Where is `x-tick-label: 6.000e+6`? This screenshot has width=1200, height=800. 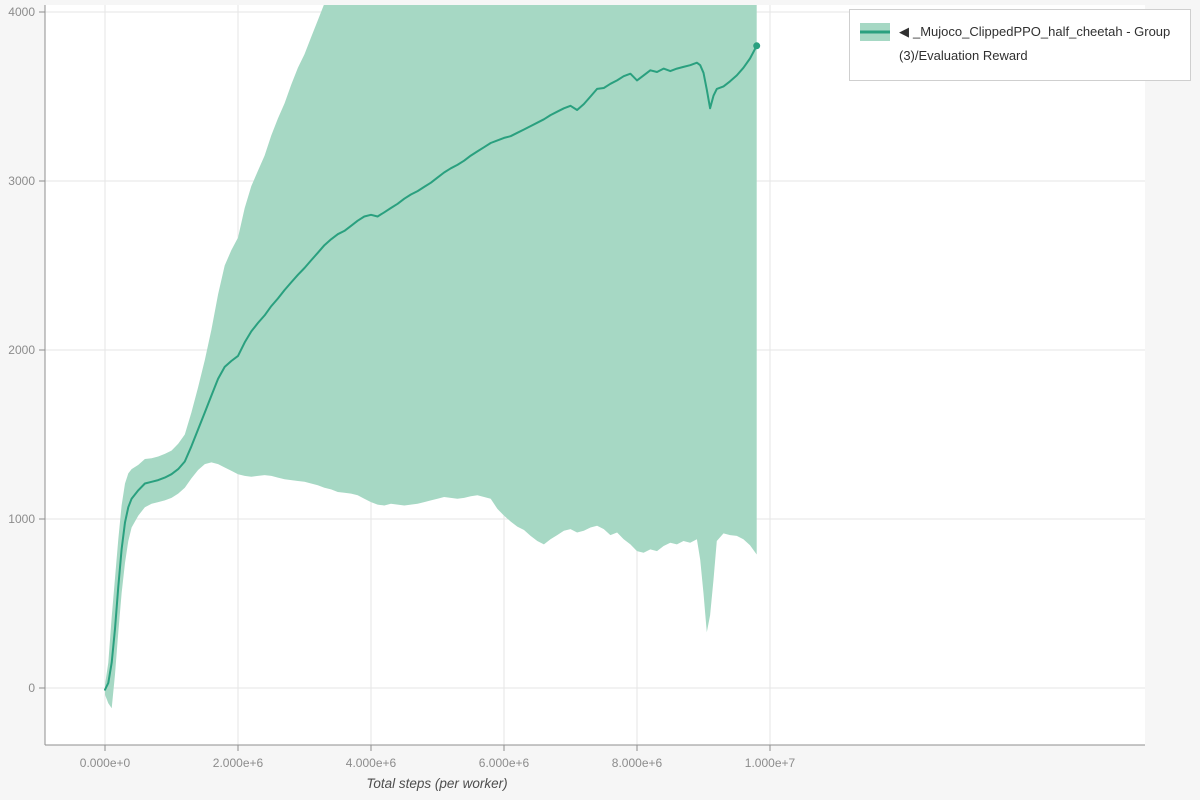 x-tick-label: 6.000e+6 is located at coordinates (504, 763).